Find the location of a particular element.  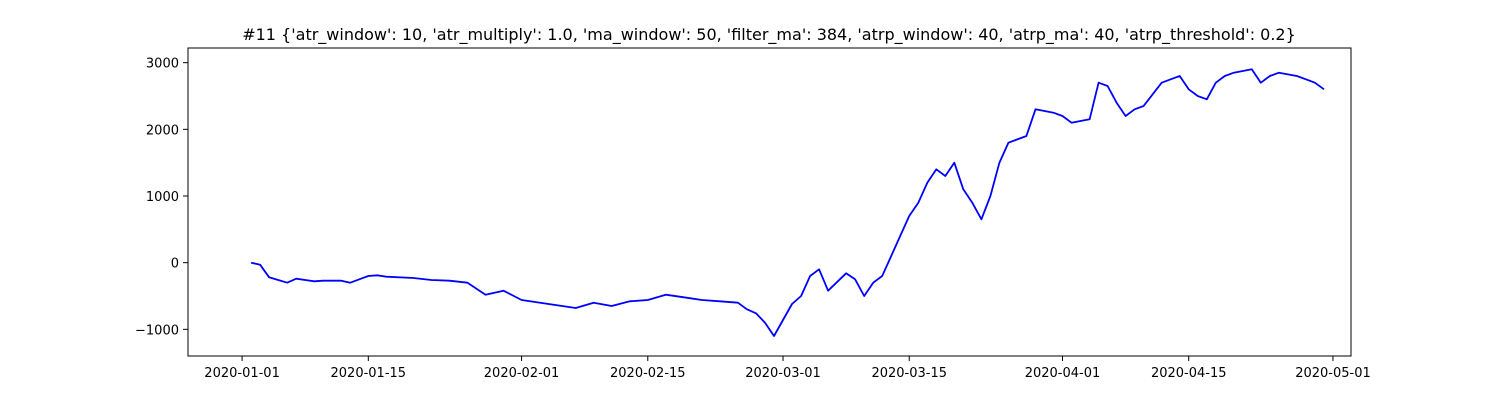

x-tick-label: 2020-02-15 is located at coordinates (648, 373).